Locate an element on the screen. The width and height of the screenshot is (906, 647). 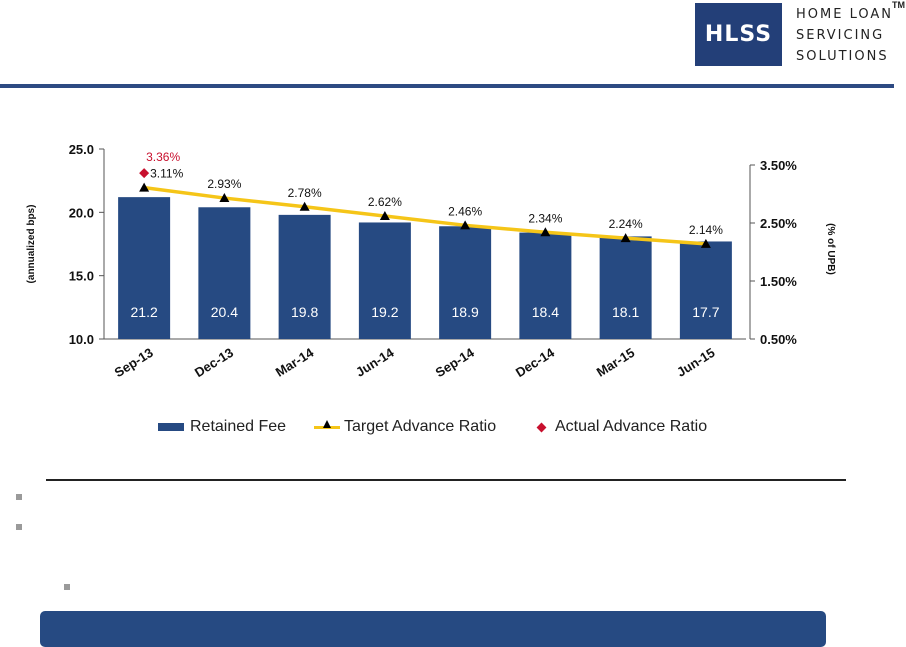
sub-bullet-marker is located at coordinates (67, 587).